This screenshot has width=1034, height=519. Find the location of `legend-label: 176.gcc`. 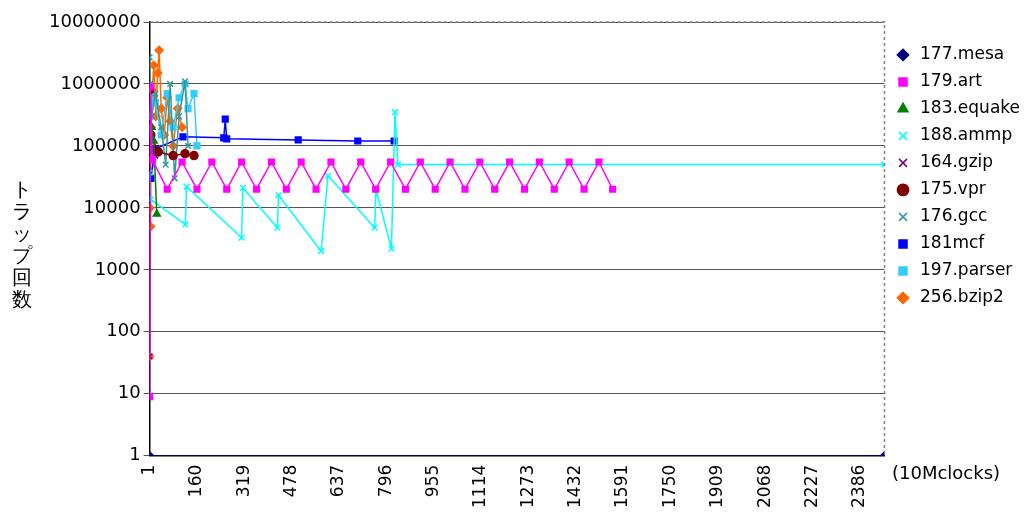

legend-label: 176.gcc is located at coordinates (954, 215).